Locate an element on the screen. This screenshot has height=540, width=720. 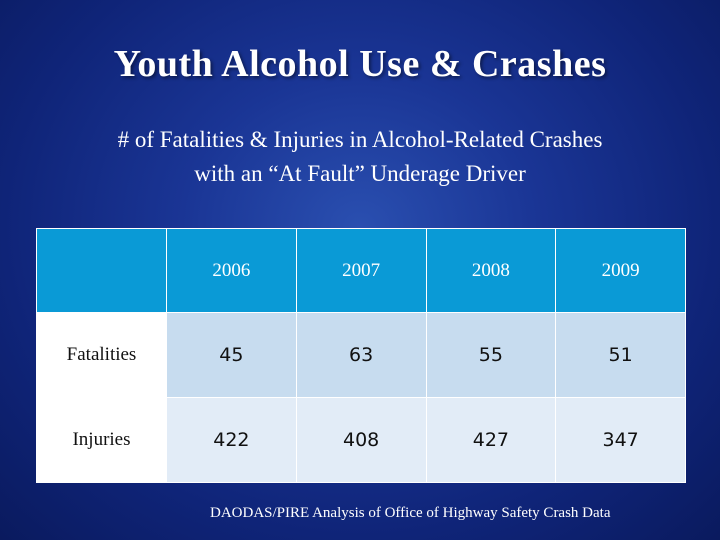
table-cell: 51 is located at coordinates (620, 355).